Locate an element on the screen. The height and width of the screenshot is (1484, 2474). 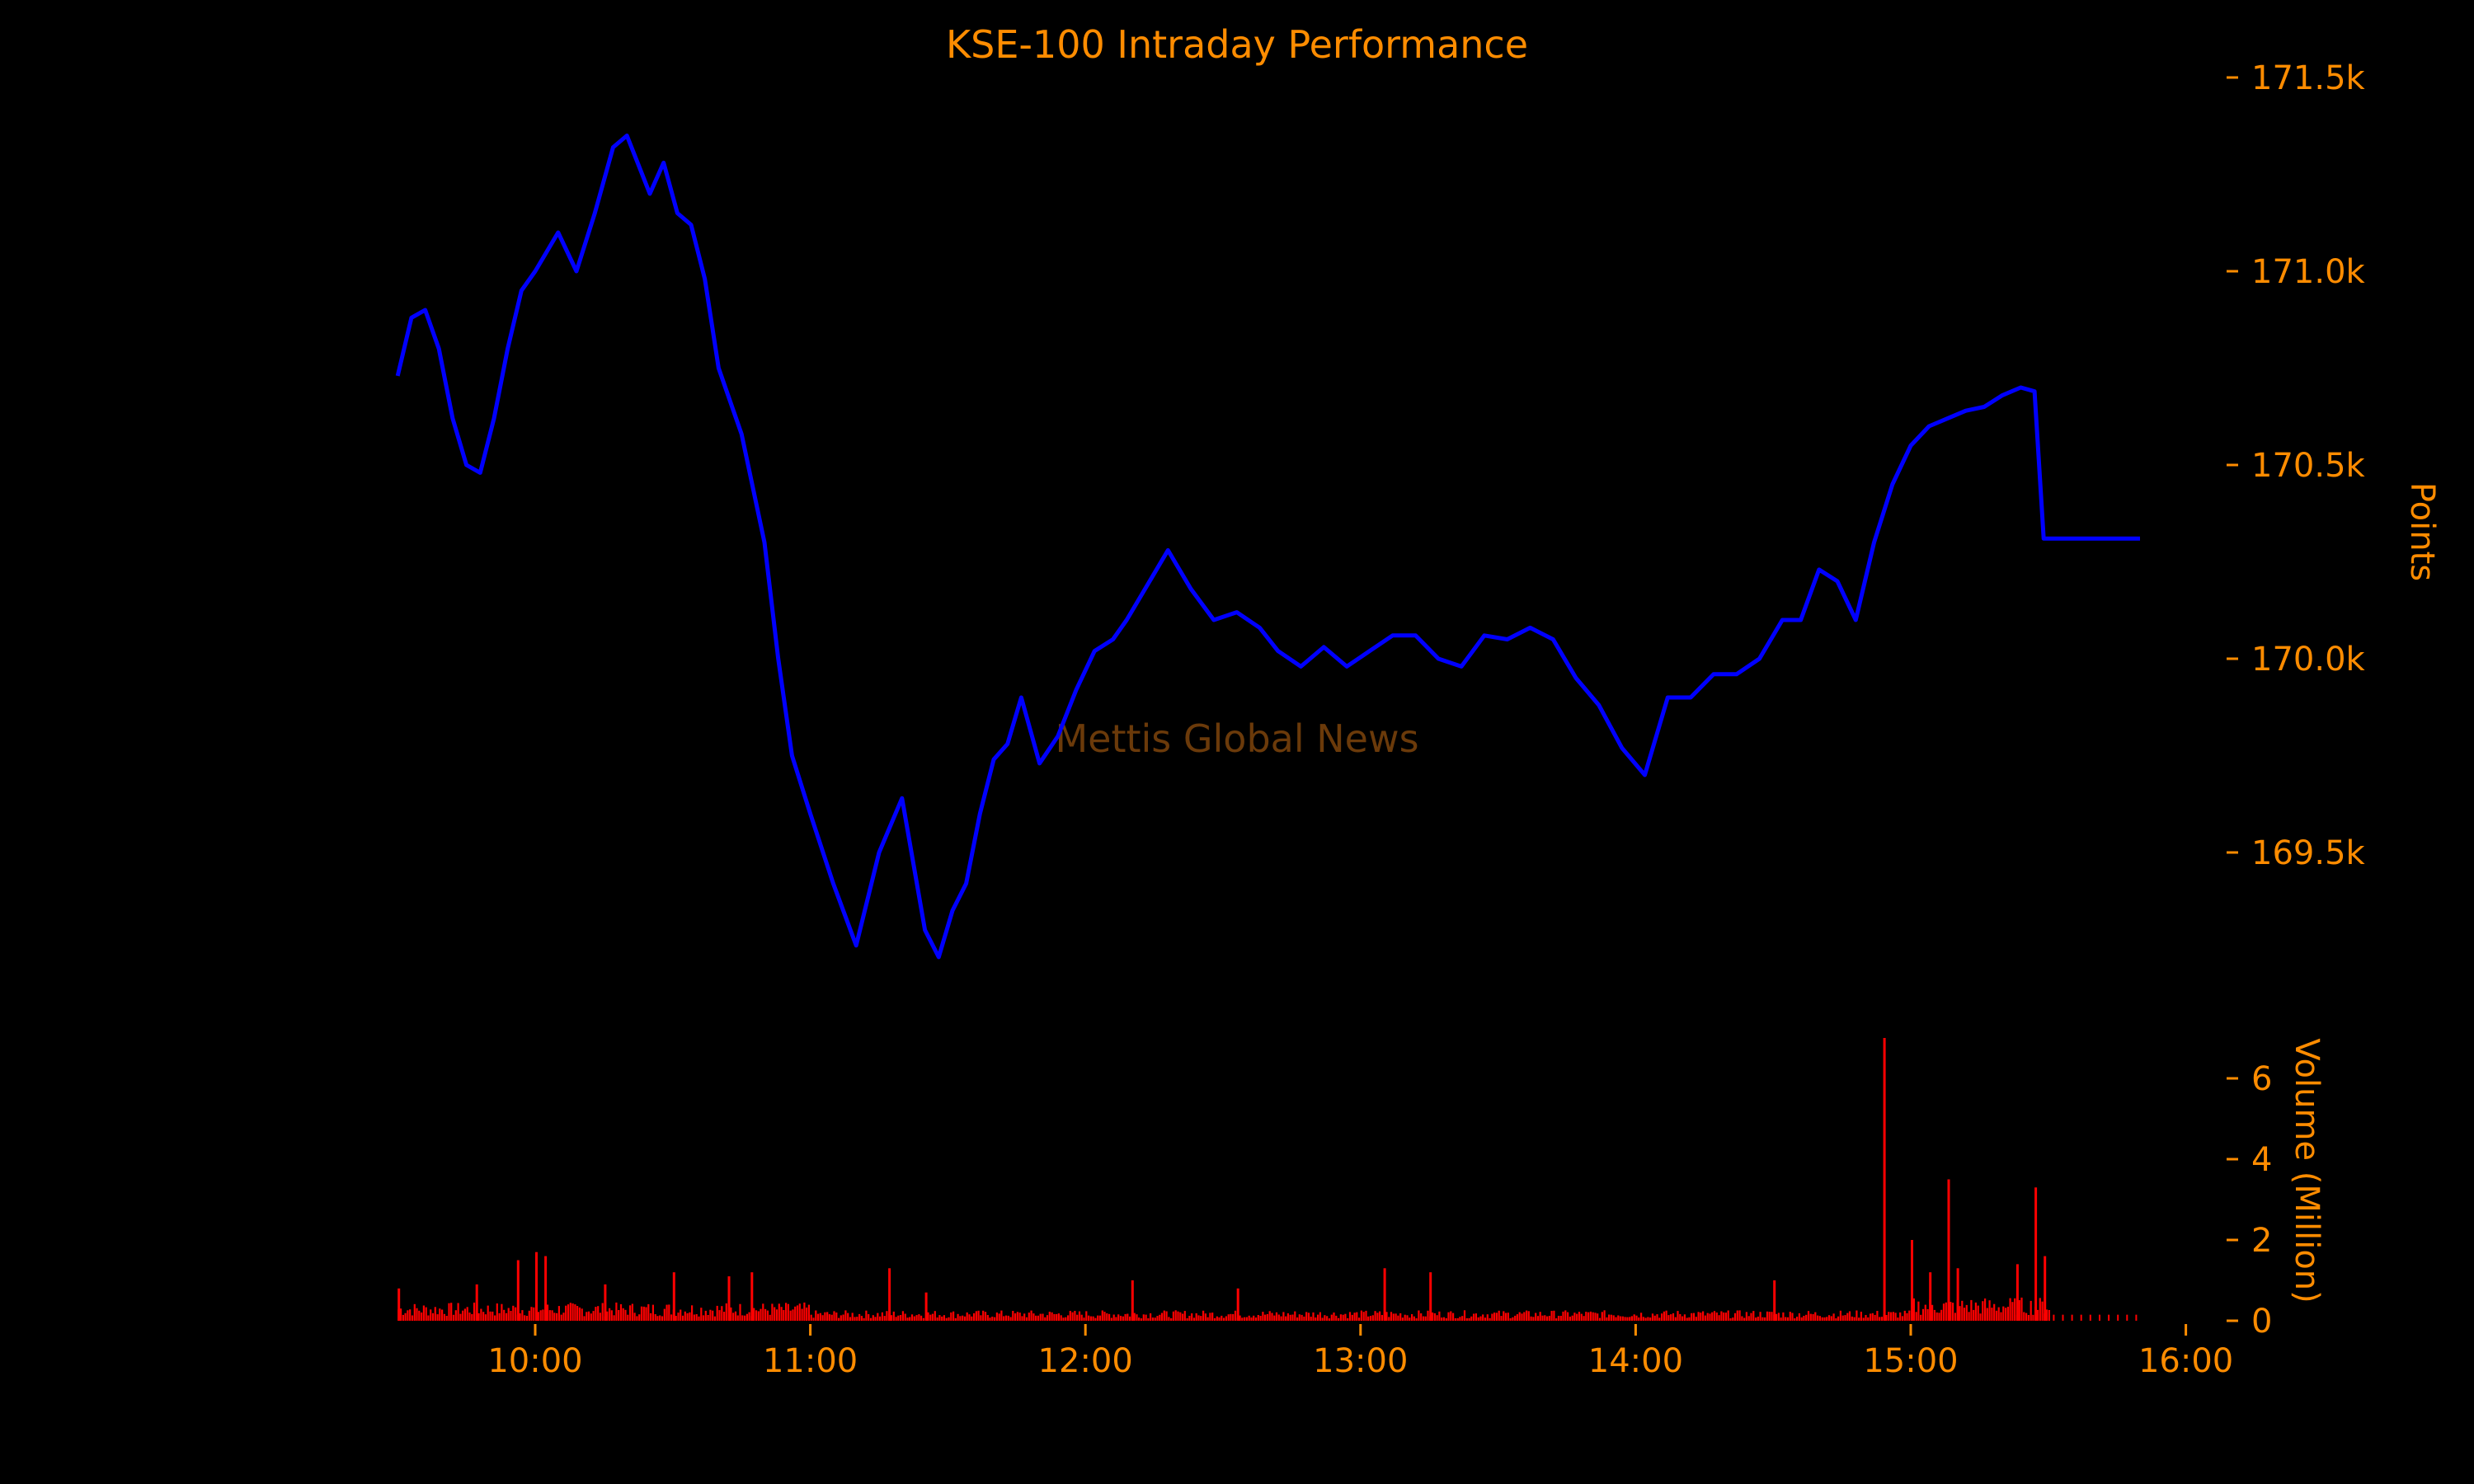
time-tick-label: 11:00 is located at coordinates (810, 1361).